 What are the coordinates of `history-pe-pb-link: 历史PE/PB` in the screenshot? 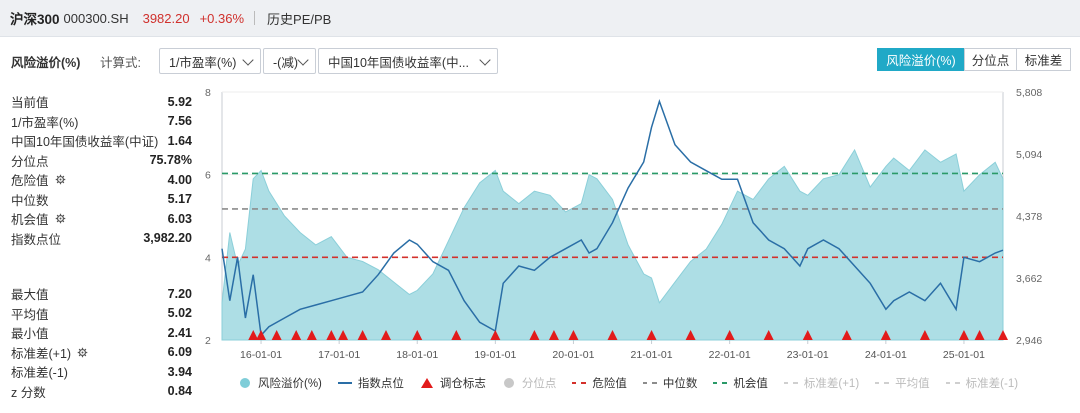 It's located at (299, 19).